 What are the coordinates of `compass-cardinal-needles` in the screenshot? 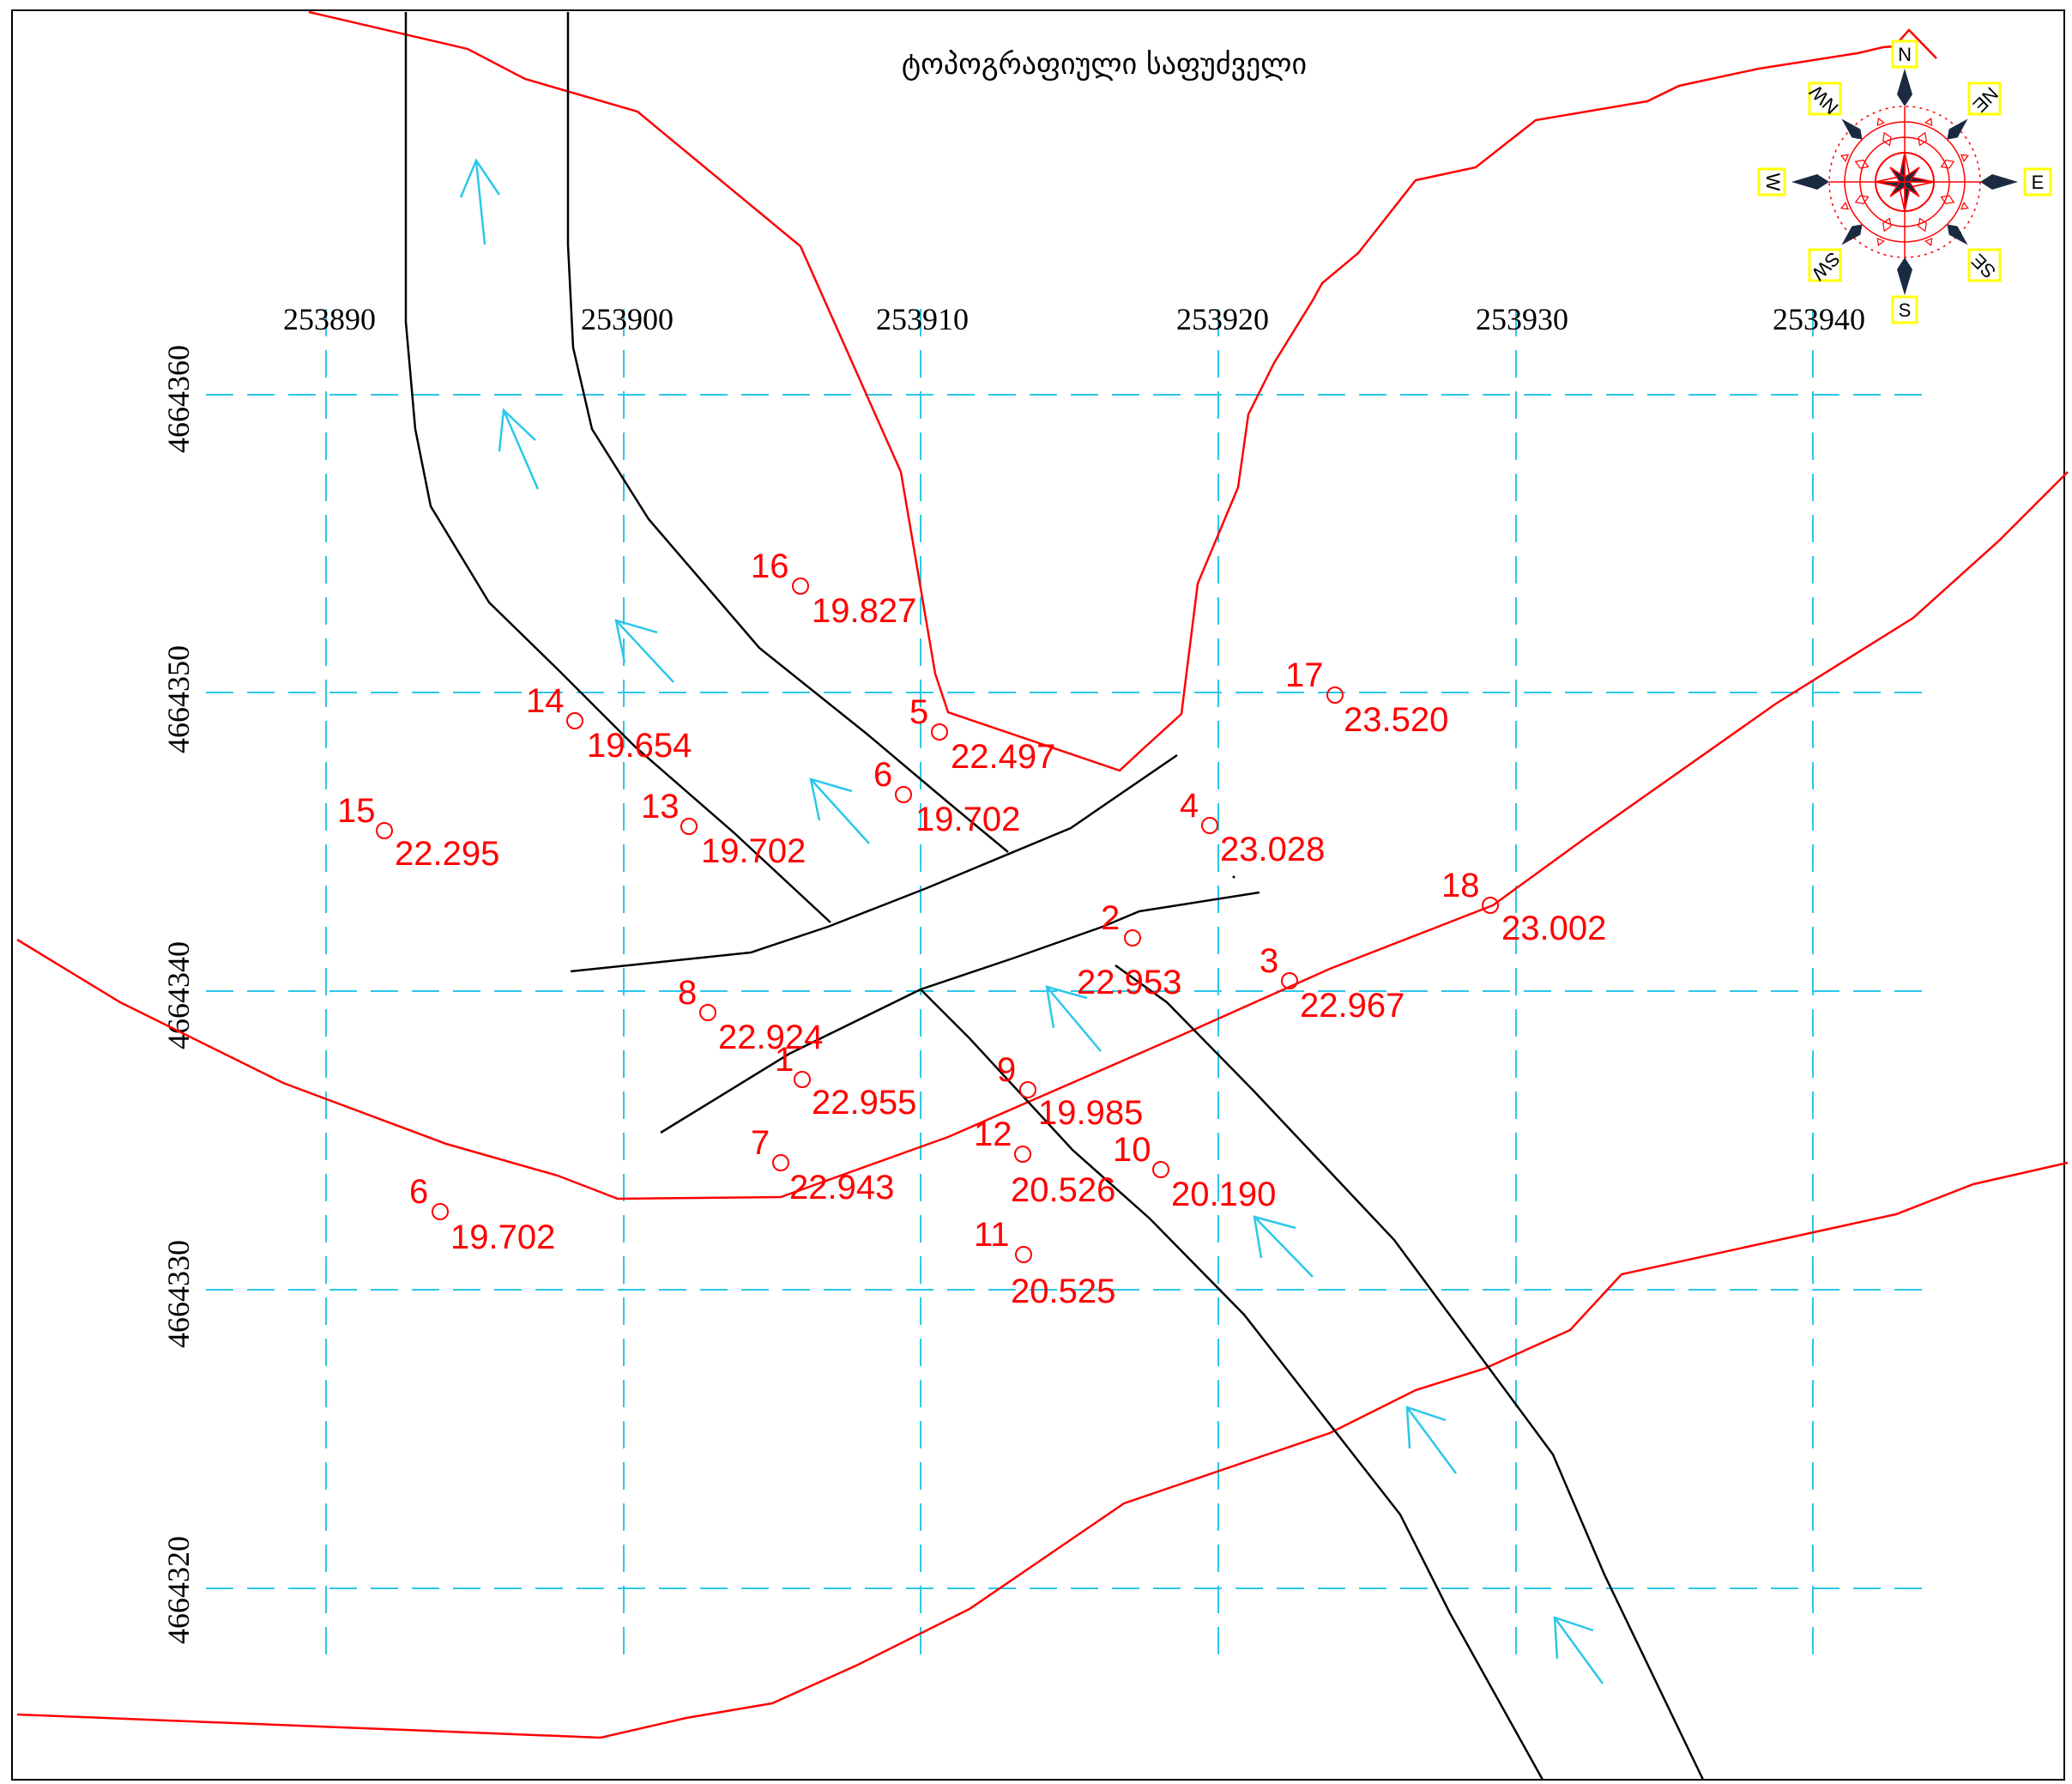 It's located at (1904, 182).